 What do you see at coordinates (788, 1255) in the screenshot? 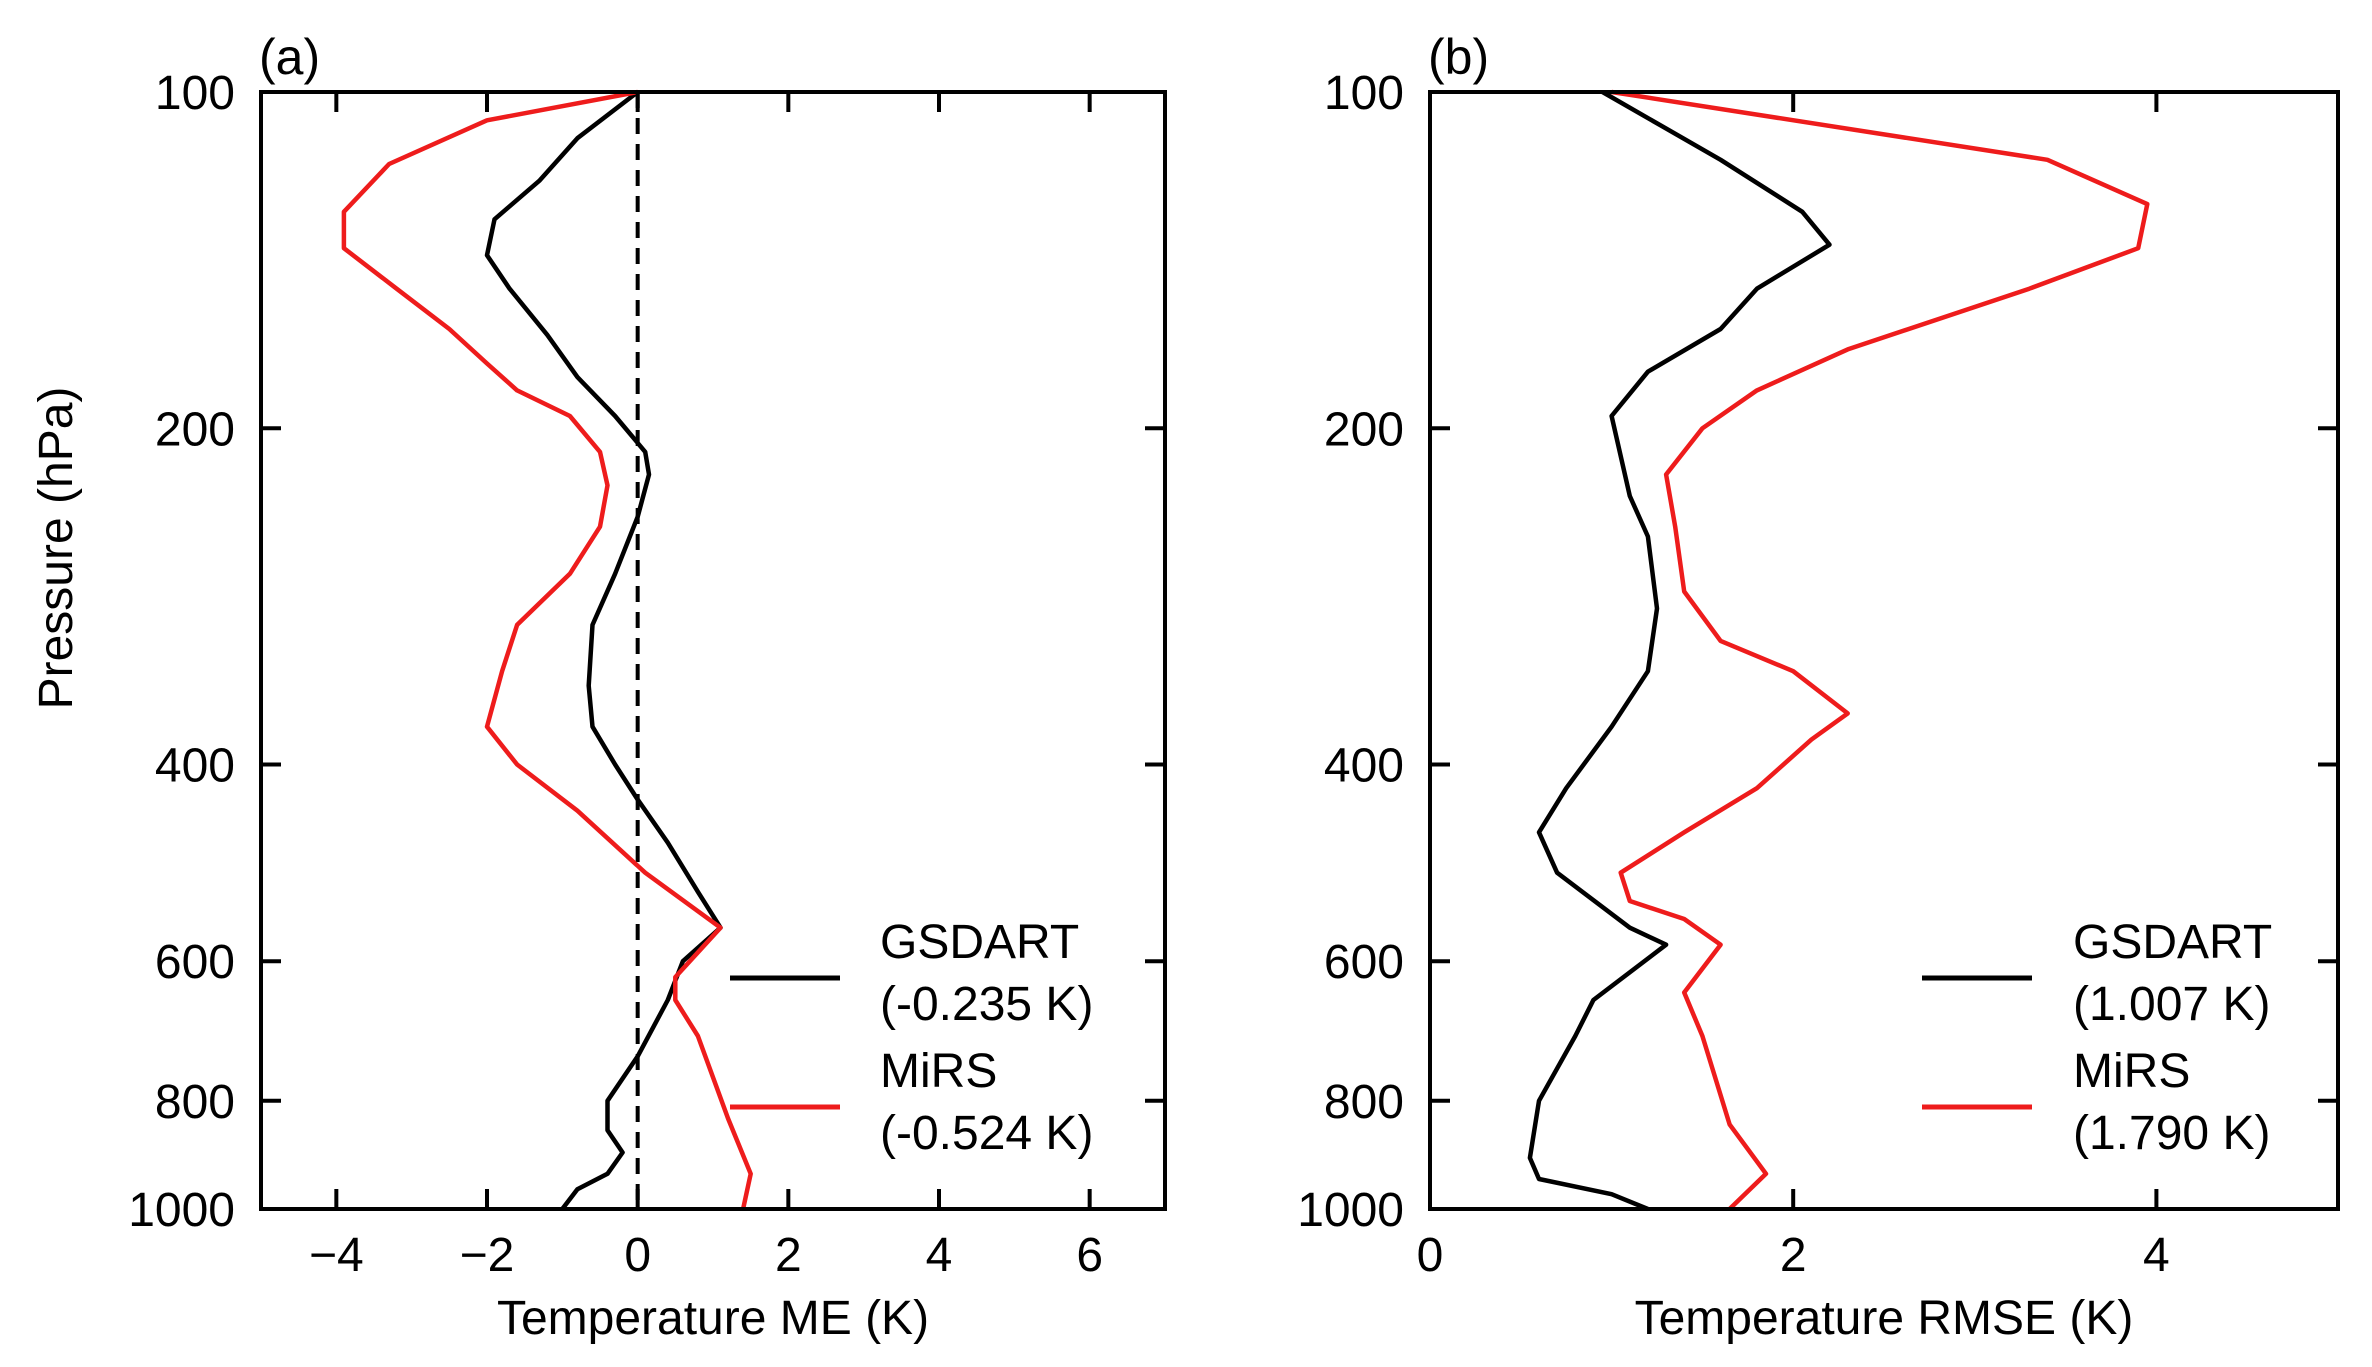
I see `x-tick-label-a: 2` at bounding box center [788, 1255].